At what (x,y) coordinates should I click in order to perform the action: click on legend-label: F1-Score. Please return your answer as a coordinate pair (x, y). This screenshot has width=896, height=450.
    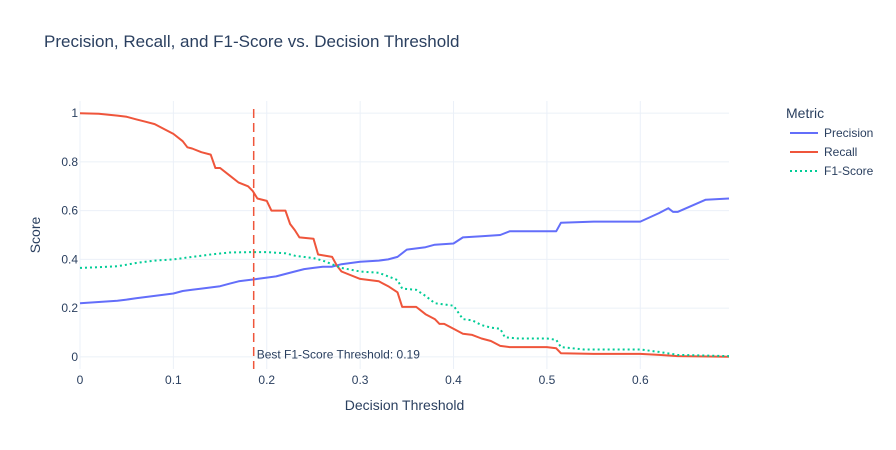
    Looking at the image, I should click on (849, 171).